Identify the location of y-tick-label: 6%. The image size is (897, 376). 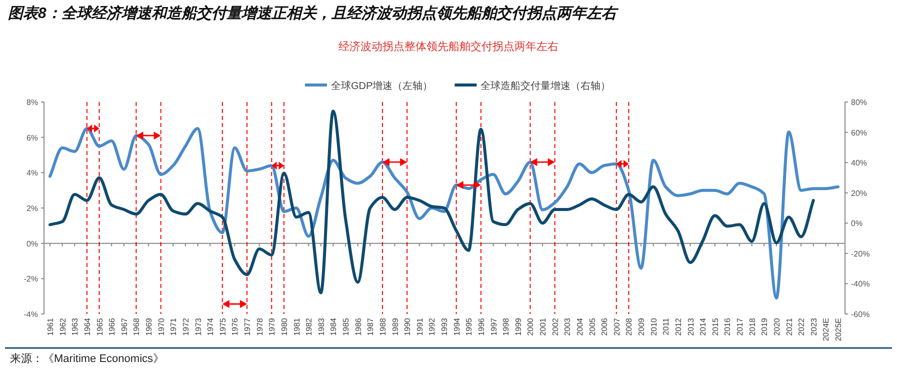
(32, 137).